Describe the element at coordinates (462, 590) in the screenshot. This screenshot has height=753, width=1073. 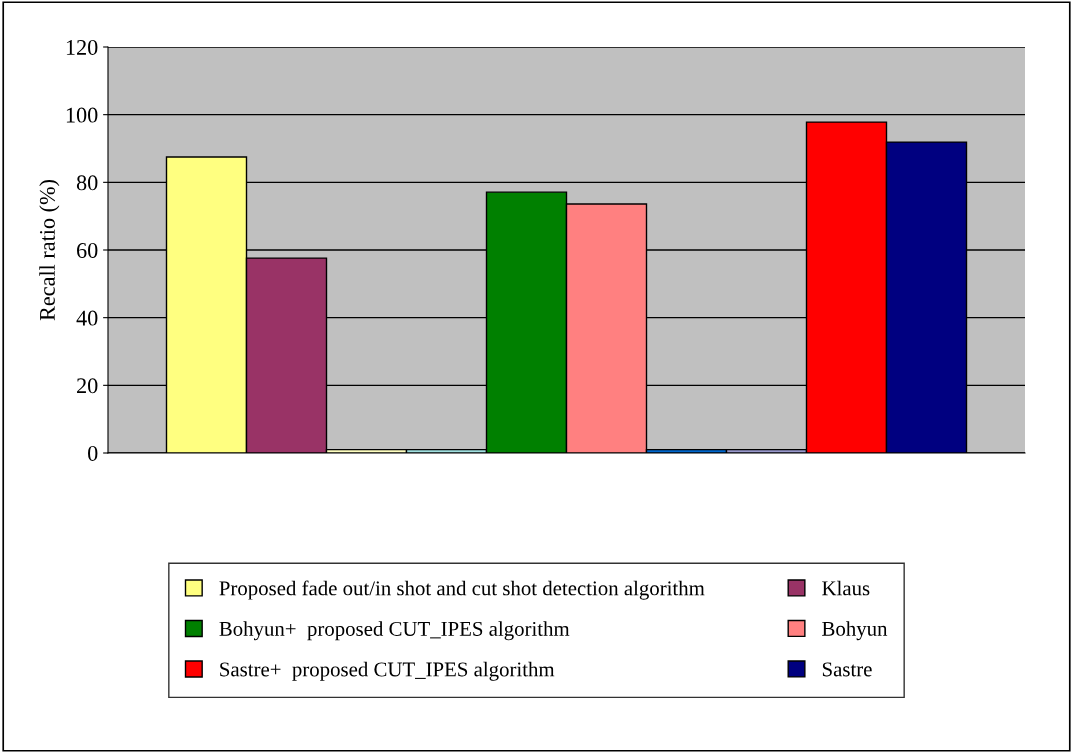
I see `legend-label: Proposed fade out/in shot and cut shot detection algorithm` at that location.